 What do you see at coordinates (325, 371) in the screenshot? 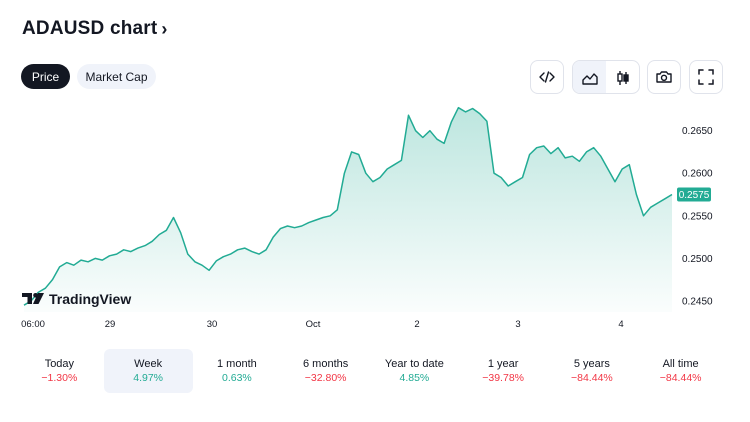
I see `period-6-months: 6 months −32.80%` at bounding box center [325, 371].